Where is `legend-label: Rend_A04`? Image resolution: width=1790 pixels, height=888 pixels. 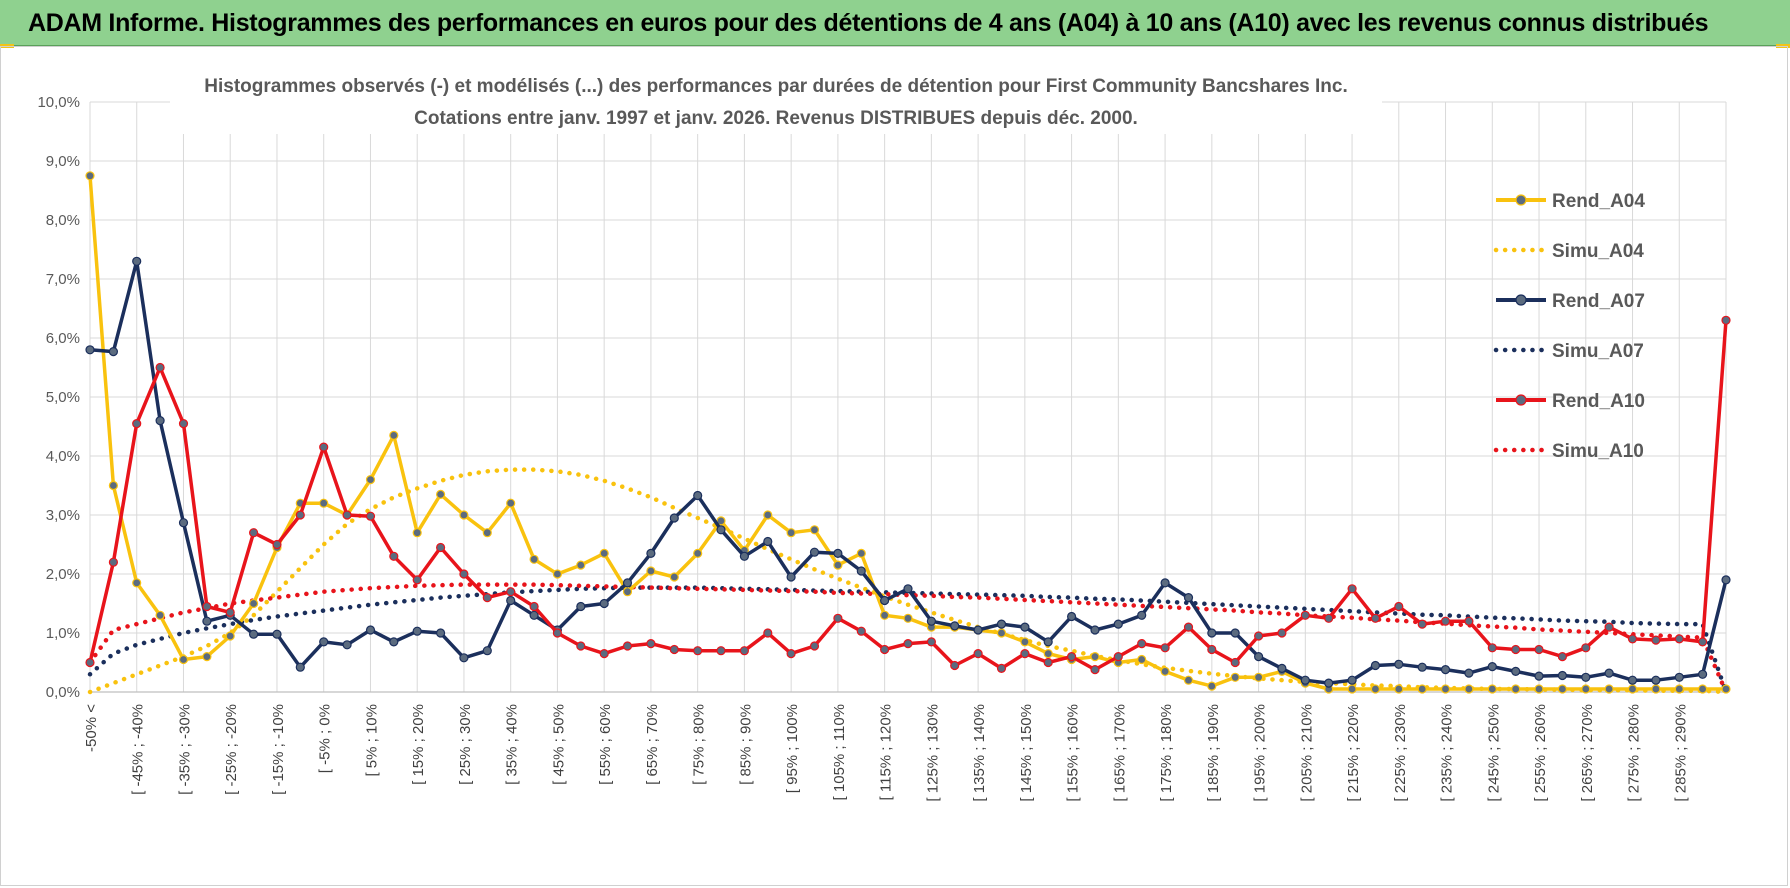
legend-label: Rend_A04 is located at coordinates (1598, 201).